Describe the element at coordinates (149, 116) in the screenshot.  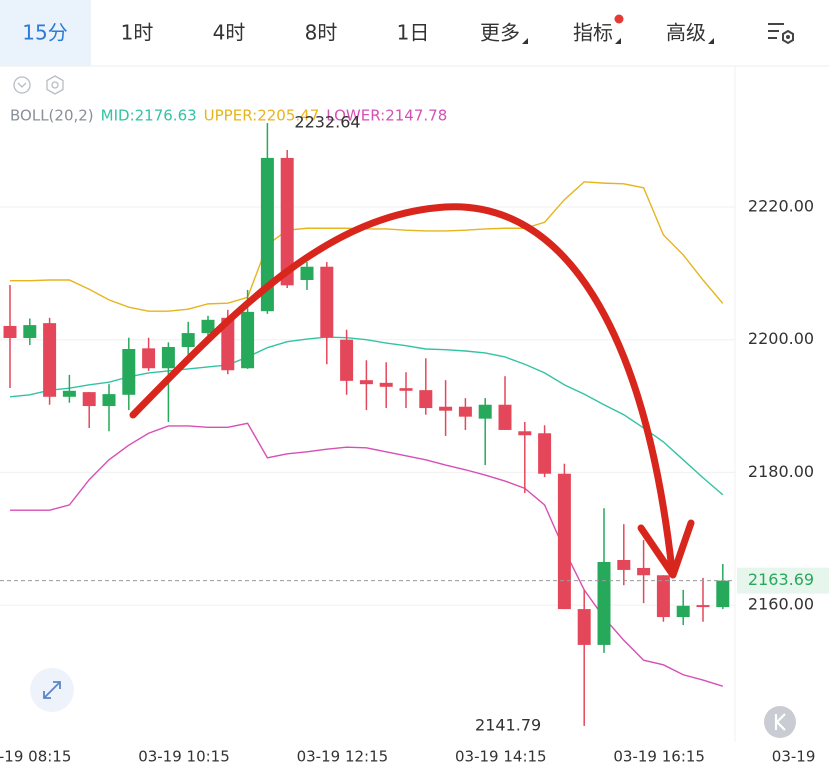
I see `legend-entry: MID:2176.63` at that location.